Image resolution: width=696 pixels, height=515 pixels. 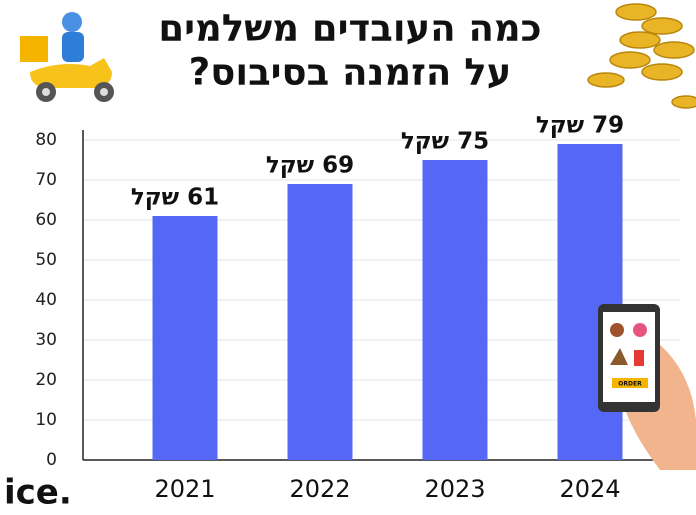 What do you see at coordinates (589, 489) in the screenshot?
I see `x-tick-label: 2024` at bounding box center [589, 489].